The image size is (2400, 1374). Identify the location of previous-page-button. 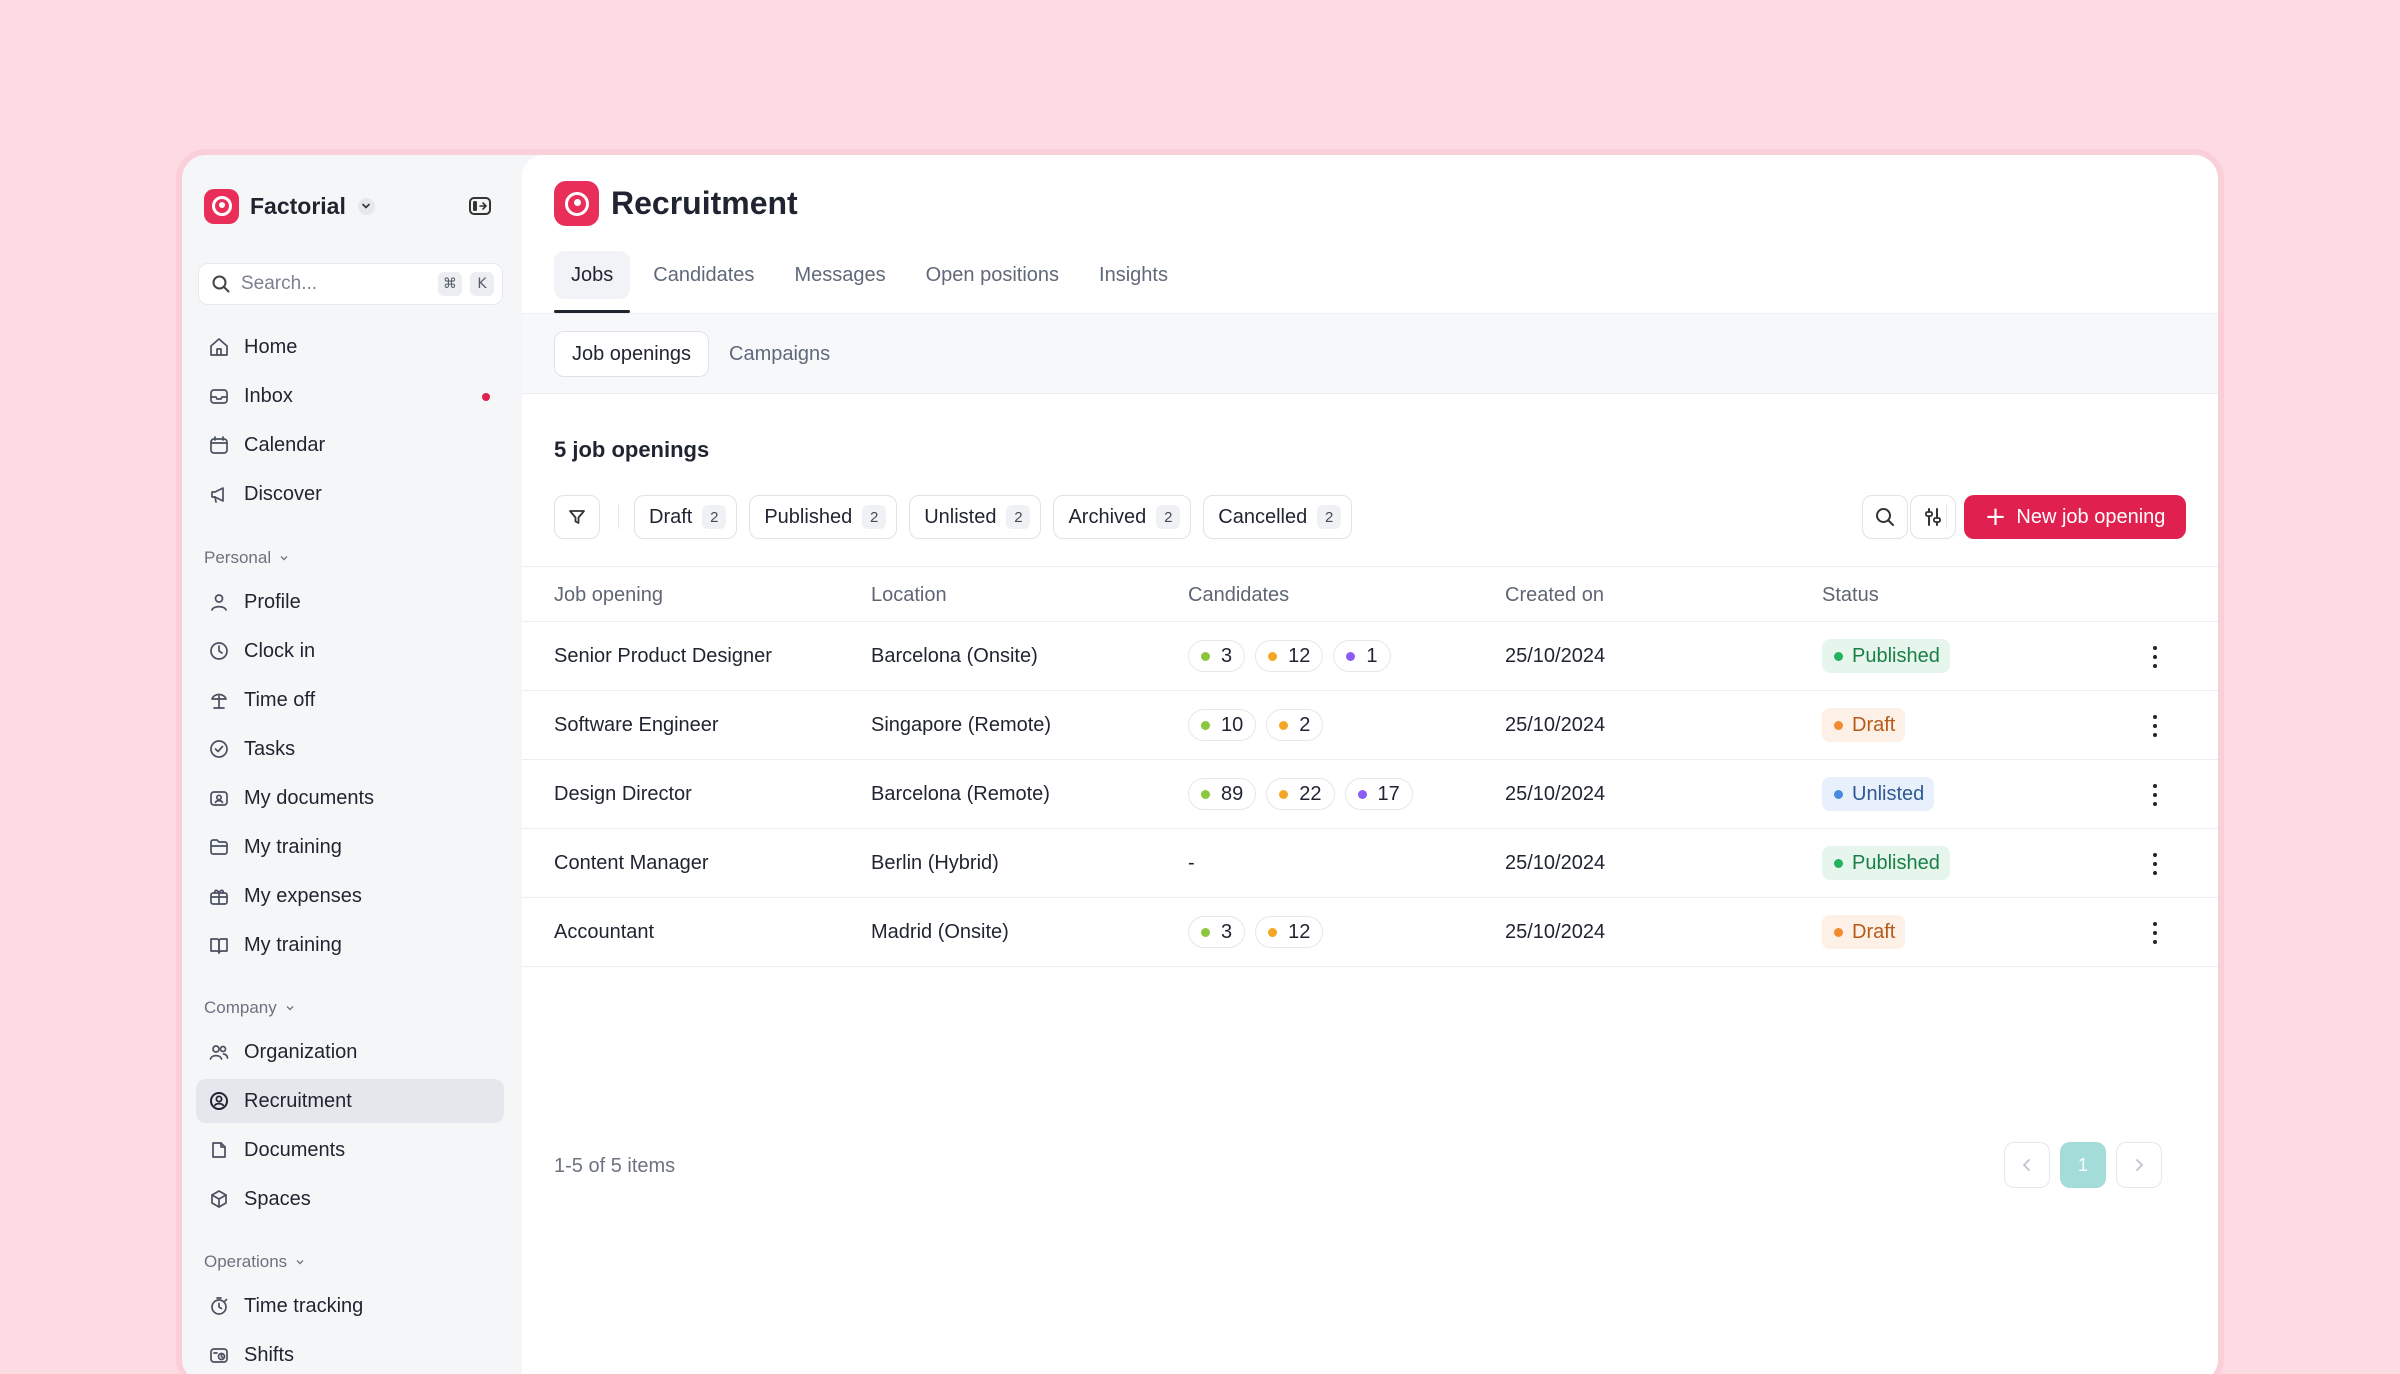
(2027, 1165).